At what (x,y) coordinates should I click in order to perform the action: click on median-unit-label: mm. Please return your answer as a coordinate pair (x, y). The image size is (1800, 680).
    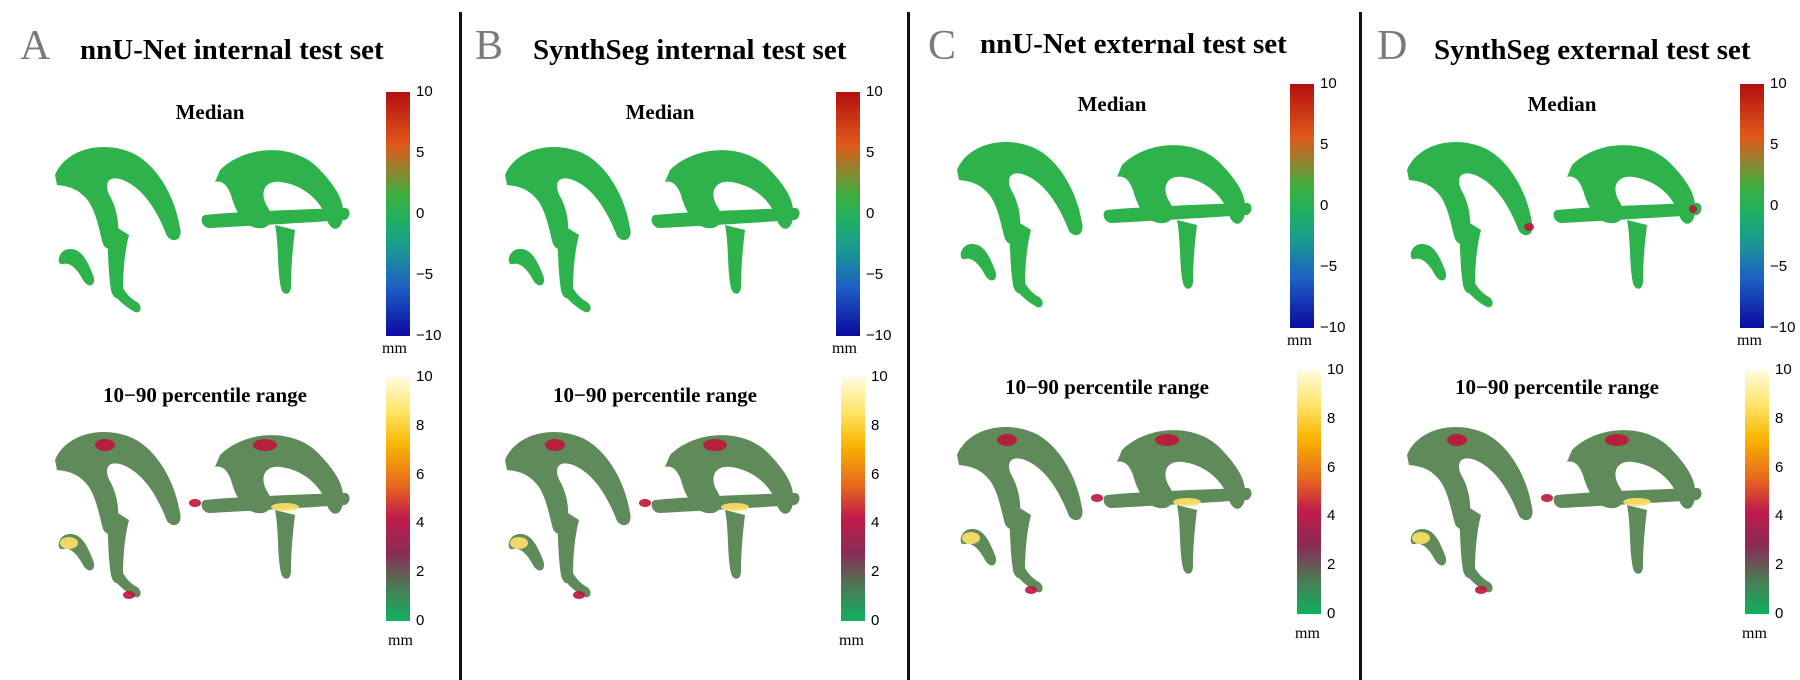
    Looking at the image, I should click on (394, 348).